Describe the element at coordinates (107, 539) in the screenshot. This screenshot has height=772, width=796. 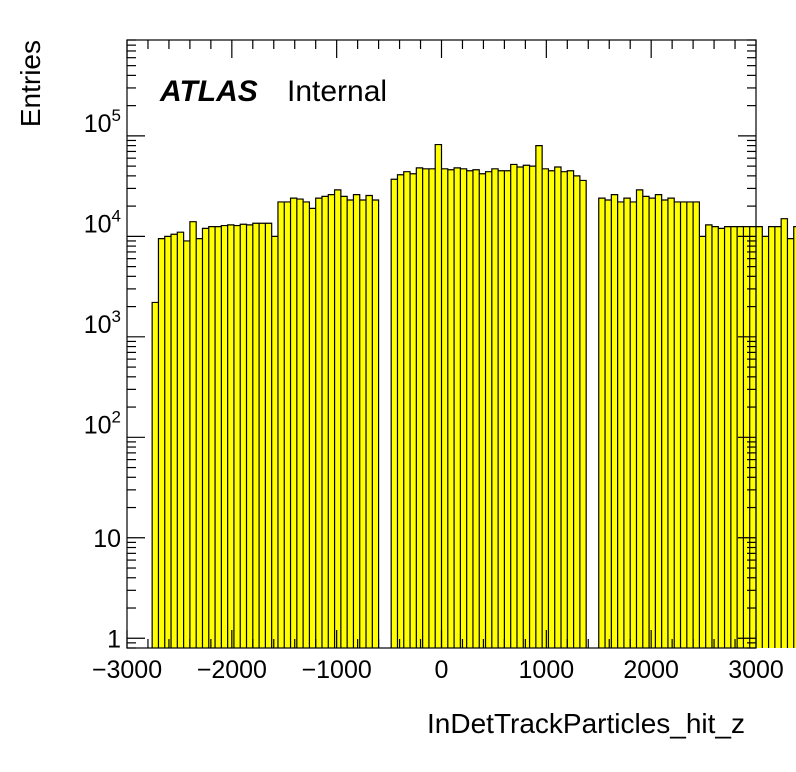
I see `y-tick-label: 10` at that location.